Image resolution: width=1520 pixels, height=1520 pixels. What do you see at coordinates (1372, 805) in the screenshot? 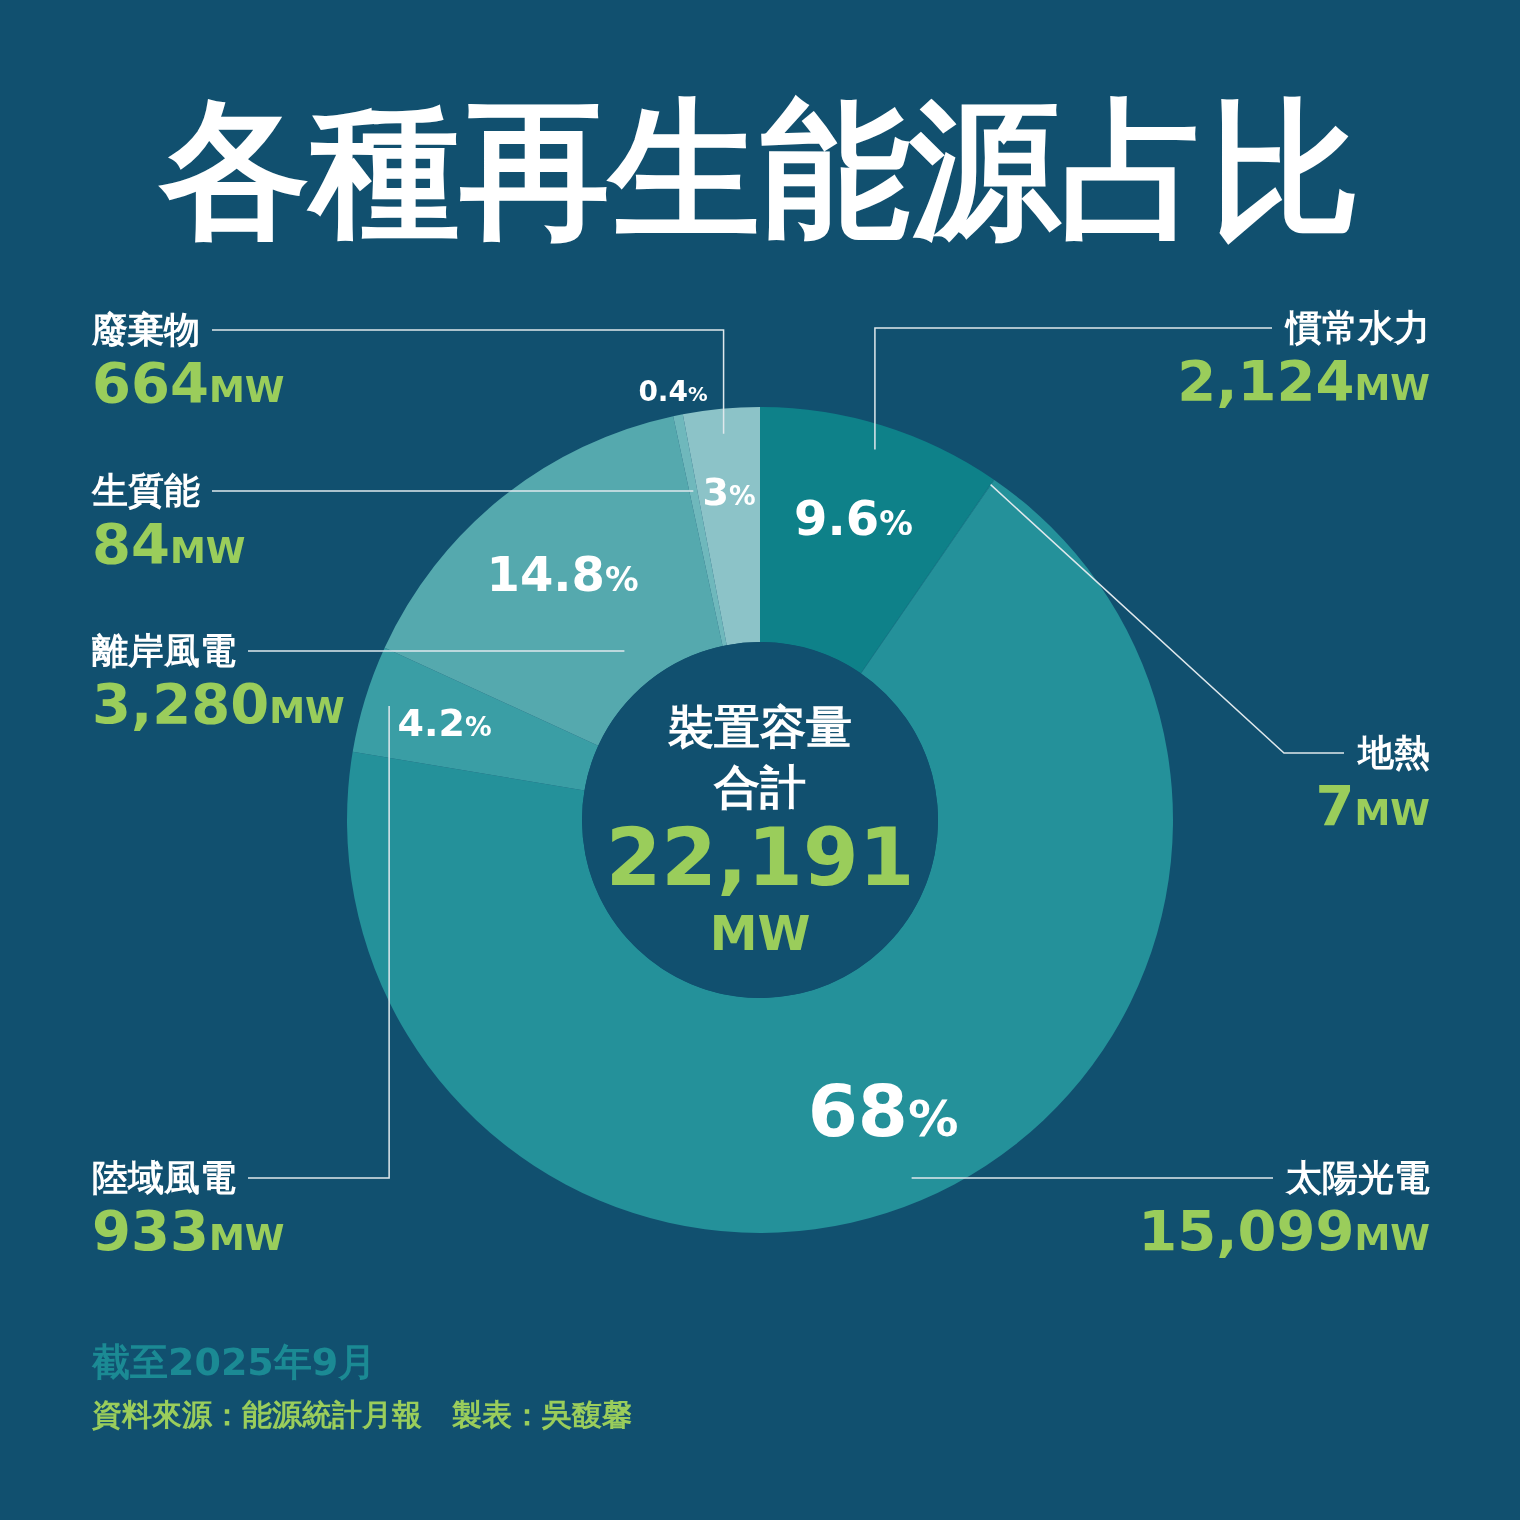
I see `data-label: 7MW` at bounding box center [1372, 805].